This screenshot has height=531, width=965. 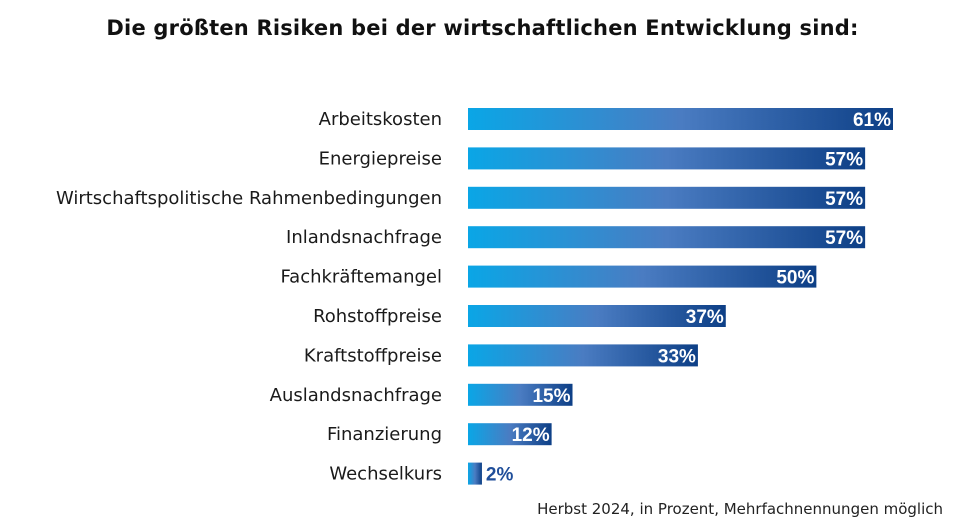 What do you see at coordinates (872, 120) in the screenshot?
I see `value-label: 61%` at bounding box center [872, 120].